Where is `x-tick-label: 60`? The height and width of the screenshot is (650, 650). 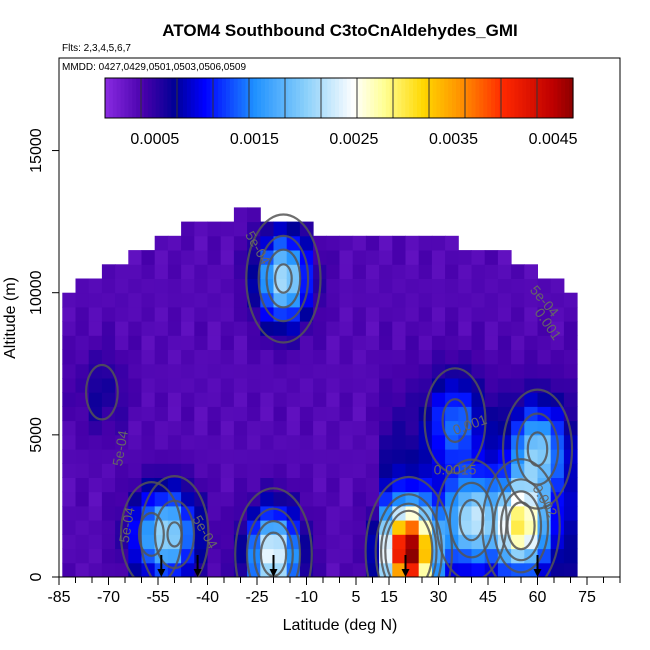 x-tick-label: 60 is located at coordinates (538, 597).